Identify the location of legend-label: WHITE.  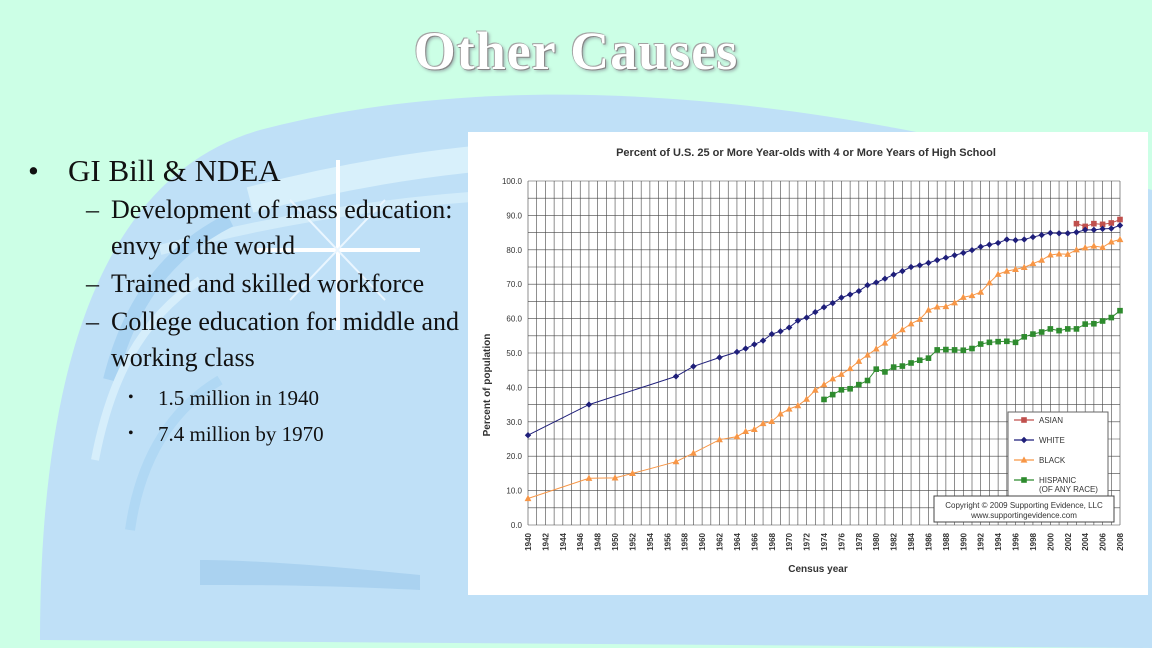
(1052, 440).